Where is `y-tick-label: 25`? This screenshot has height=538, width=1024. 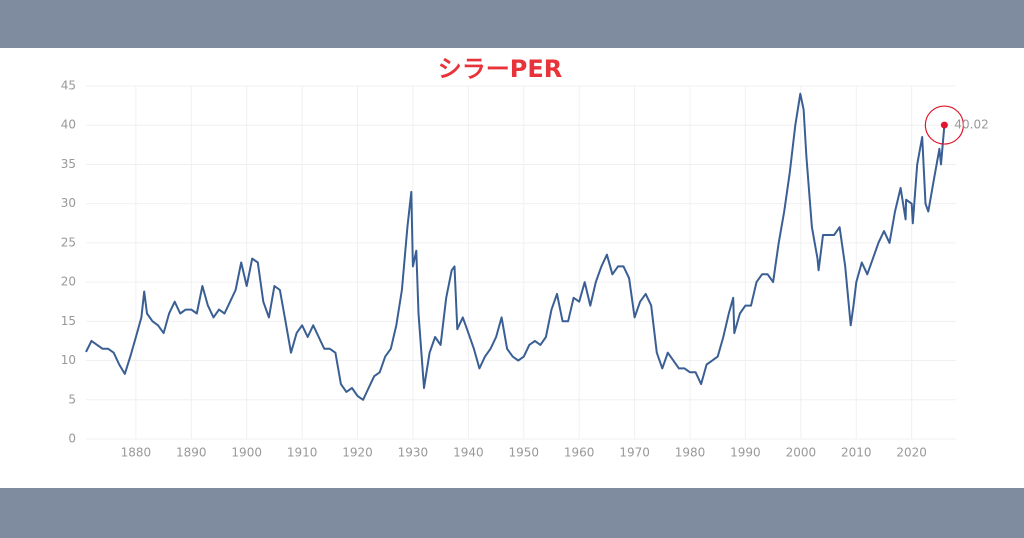
y-tick-label: 25 is located at coordinates (68, 242).